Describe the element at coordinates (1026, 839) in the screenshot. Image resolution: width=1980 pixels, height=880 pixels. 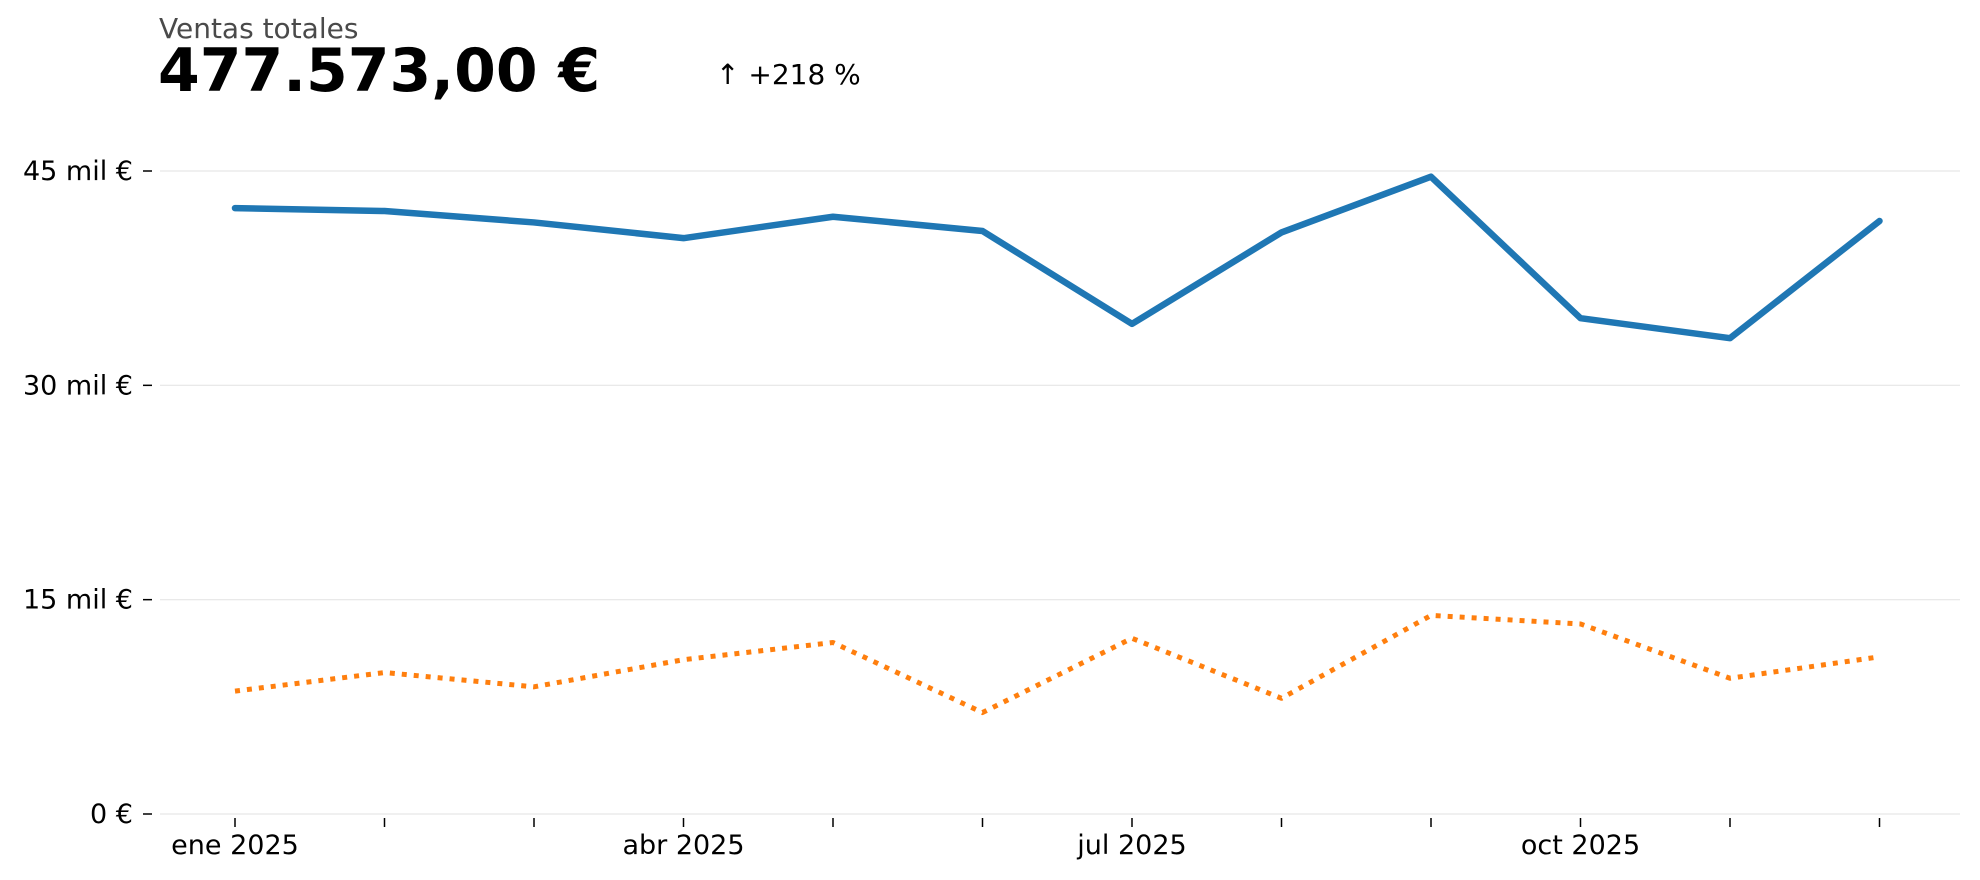
I see `x-axis: ene 2025 abr 2025 jul 2025 oct 2025` at that location.